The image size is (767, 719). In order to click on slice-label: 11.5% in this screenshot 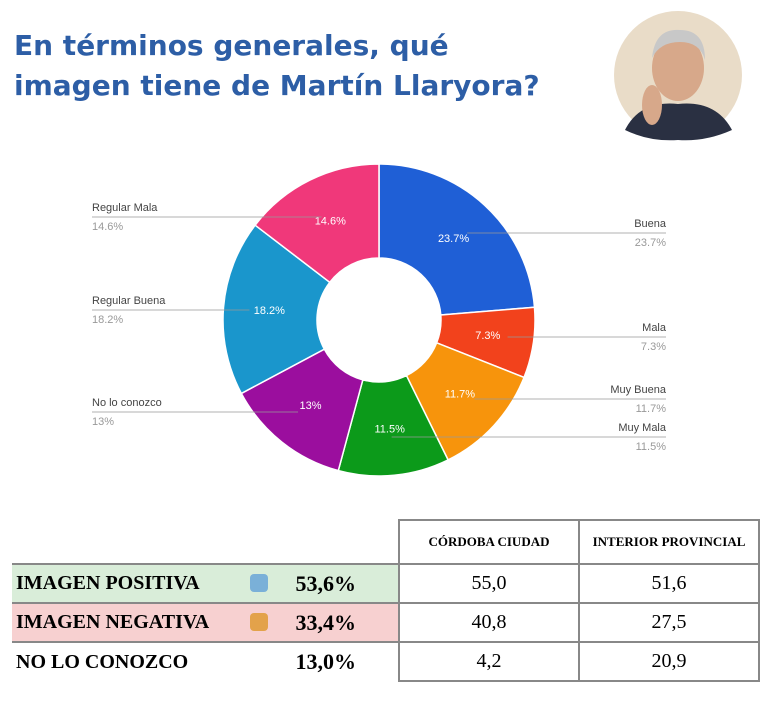, I will do `click(390, 429)`.